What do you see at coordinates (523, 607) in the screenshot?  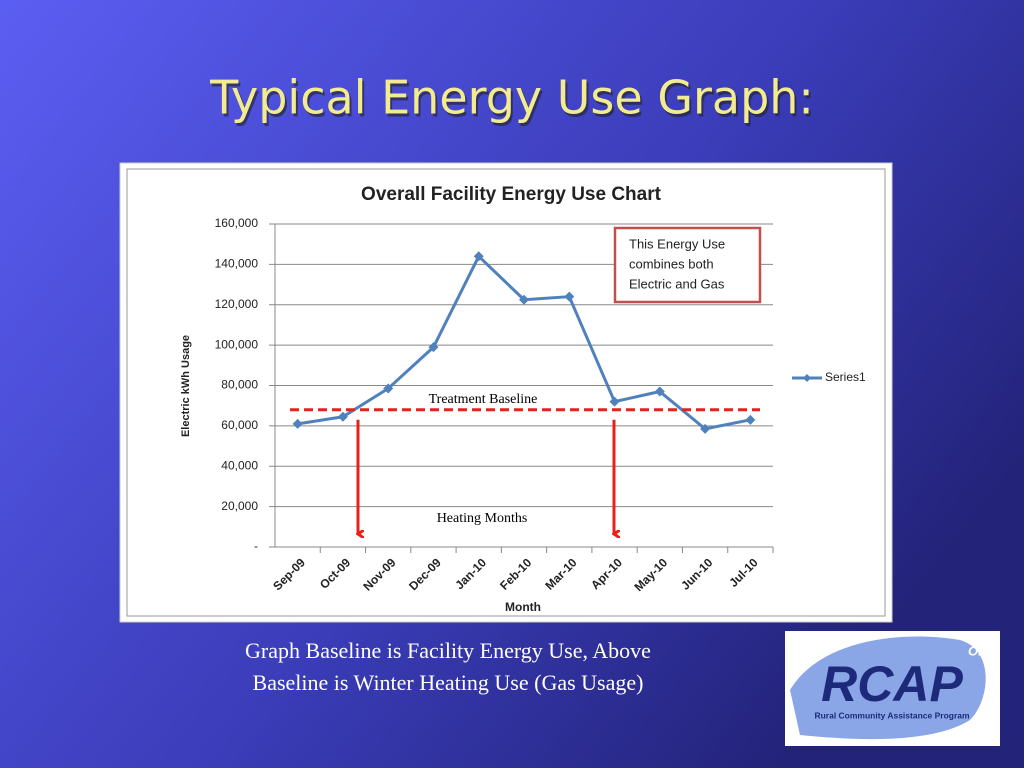 I see `x-axis-label: Month` at bounding box center [523, 607].